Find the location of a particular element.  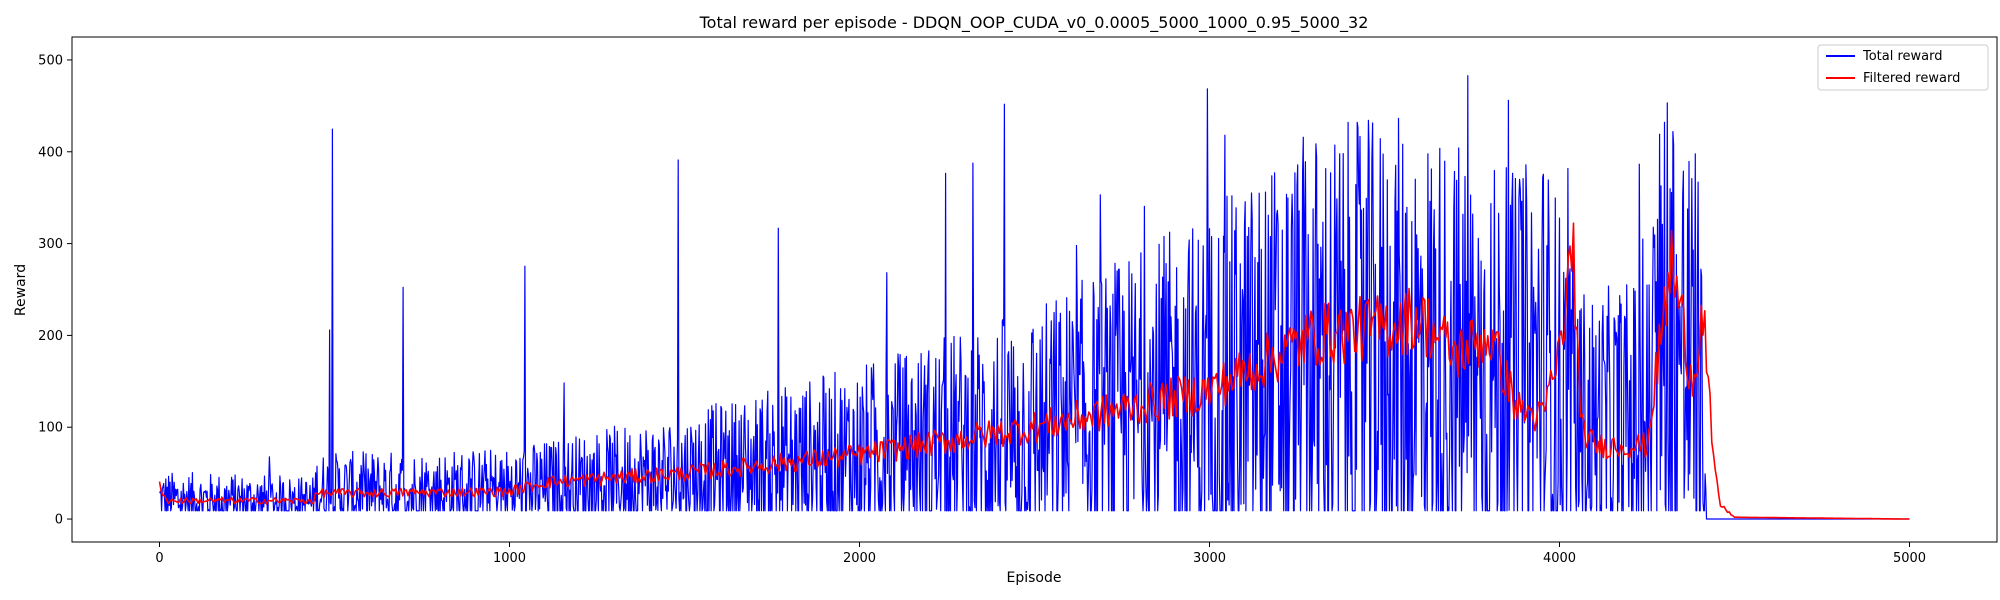

y-tick-label: 100 is located at coordinates (50, 428).